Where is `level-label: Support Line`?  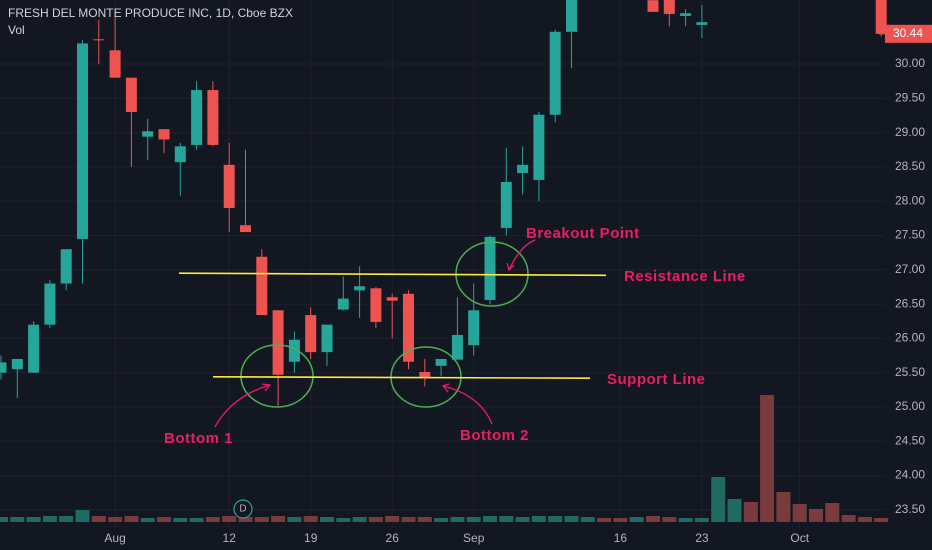 level-label: Support Line is located at coordinates (656, 379).